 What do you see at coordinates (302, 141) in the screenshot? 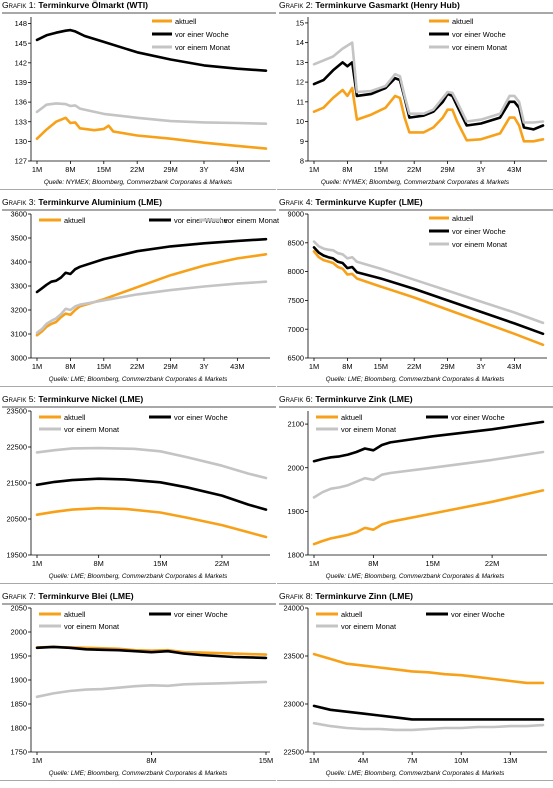
I see `y-tick-label: 9` at bounding box center [302, 141].